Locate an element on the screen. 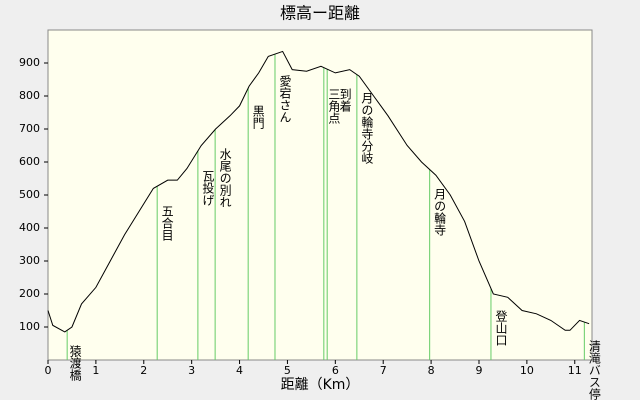 The width and height of the screenshot is (640, 400). x-tick-label: 0 is located at coordinates (48, 370).